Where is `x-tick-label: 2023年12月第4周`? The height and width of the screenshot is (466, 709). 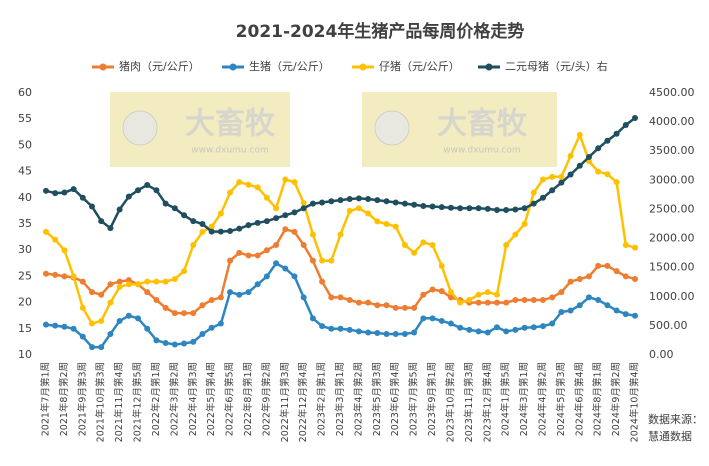
x-tick-label: 2023年12月第4周 is located at coordinates (487, 402).